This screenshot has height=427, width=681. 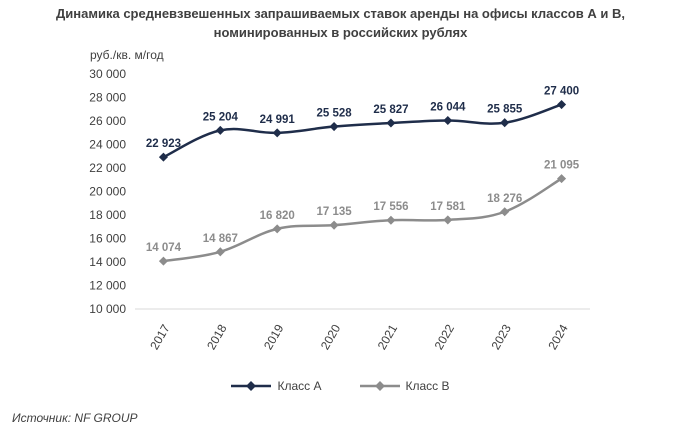 I want to click on x-tick-label: 2023, so click(x=501, y=337).